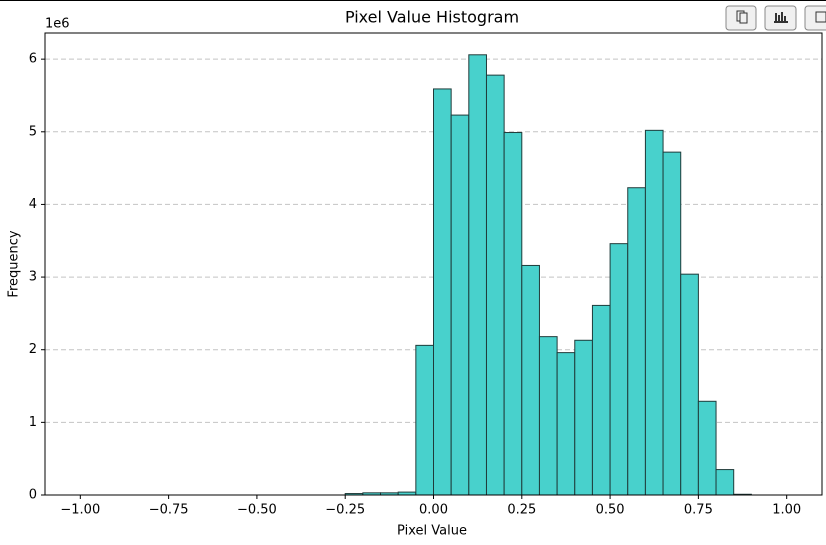  Describe the element at coordinates (14, 263) in the screenshot. I see `y-axis-label: Frequency` at that location.